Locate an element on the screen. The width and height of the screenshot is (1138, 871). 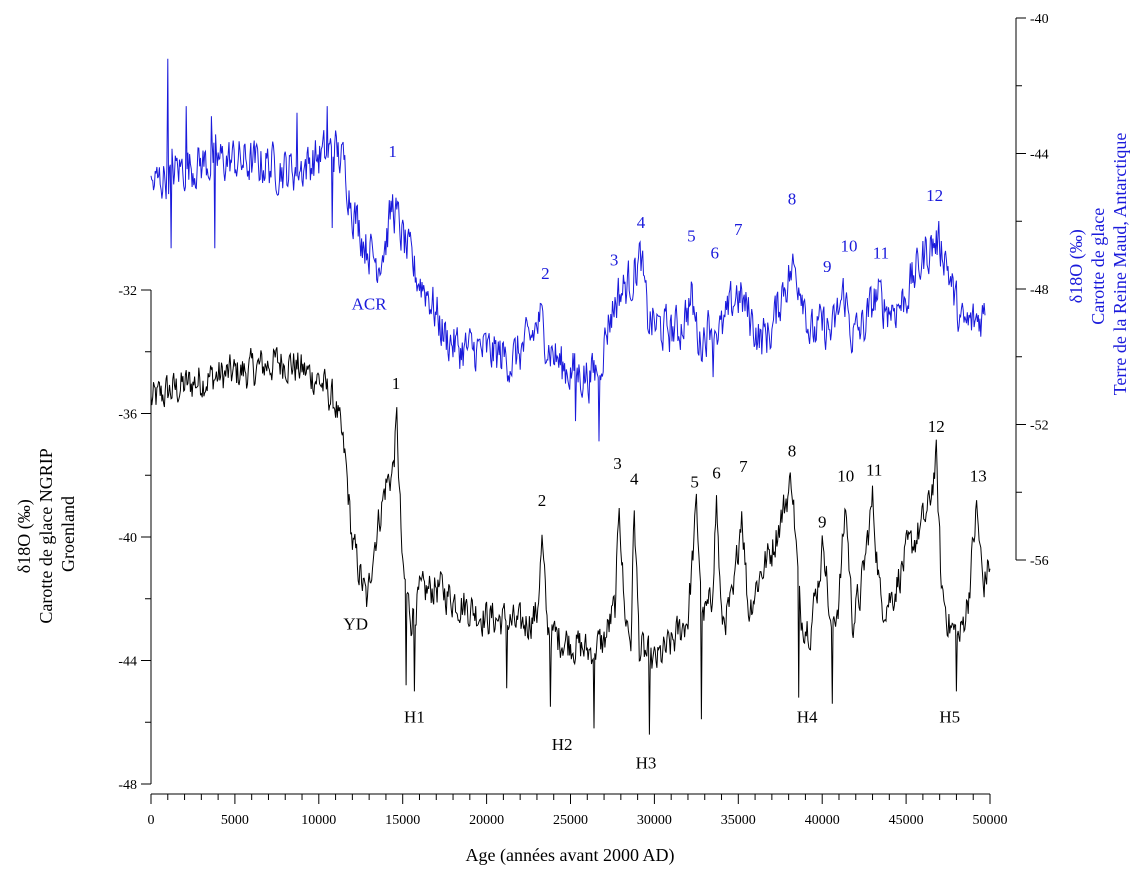
y-axis-right: -40 -44 -48 -52 -56 is located at coordinates (1032, 290).